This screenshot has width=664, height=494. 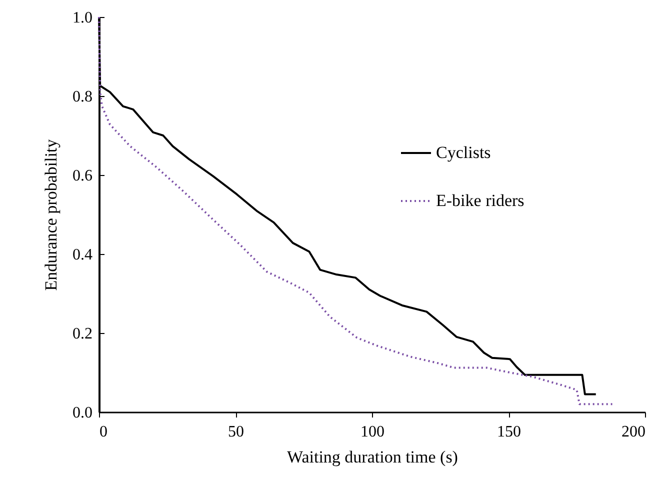 What do you see at coordinates (51, 214) in the screenshot?
I see `y-axis-title: Endurance probability` at bounding box center [51, 214].